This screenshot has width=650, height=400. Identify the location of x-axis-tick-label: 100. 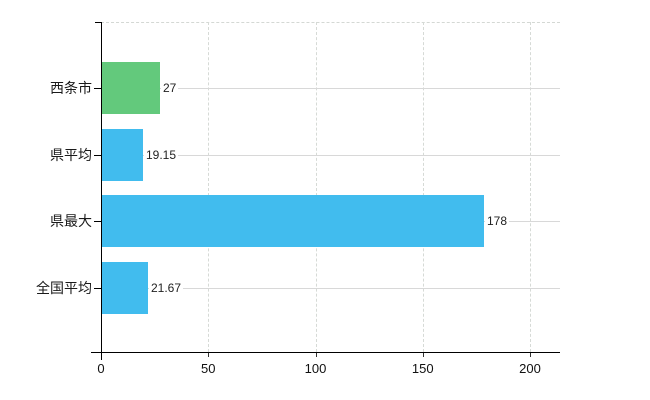
(315, 368).